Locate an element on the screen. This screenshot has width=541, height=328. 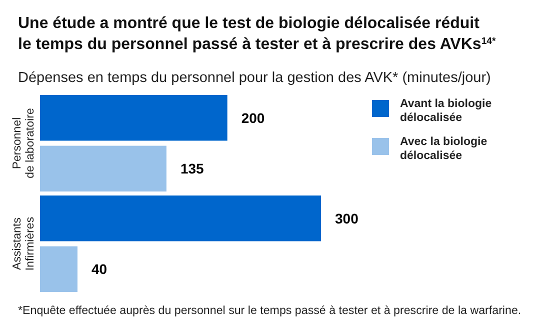
data-label: 200 is located at coordinates (253, 118).